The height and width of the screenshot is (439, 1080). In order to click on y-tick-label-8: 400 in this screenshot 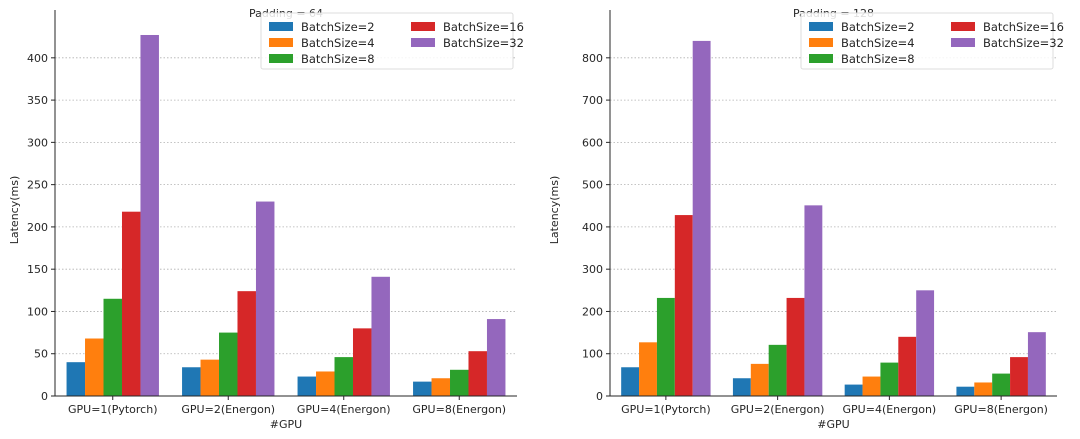, I will do `click(37, 58)`.